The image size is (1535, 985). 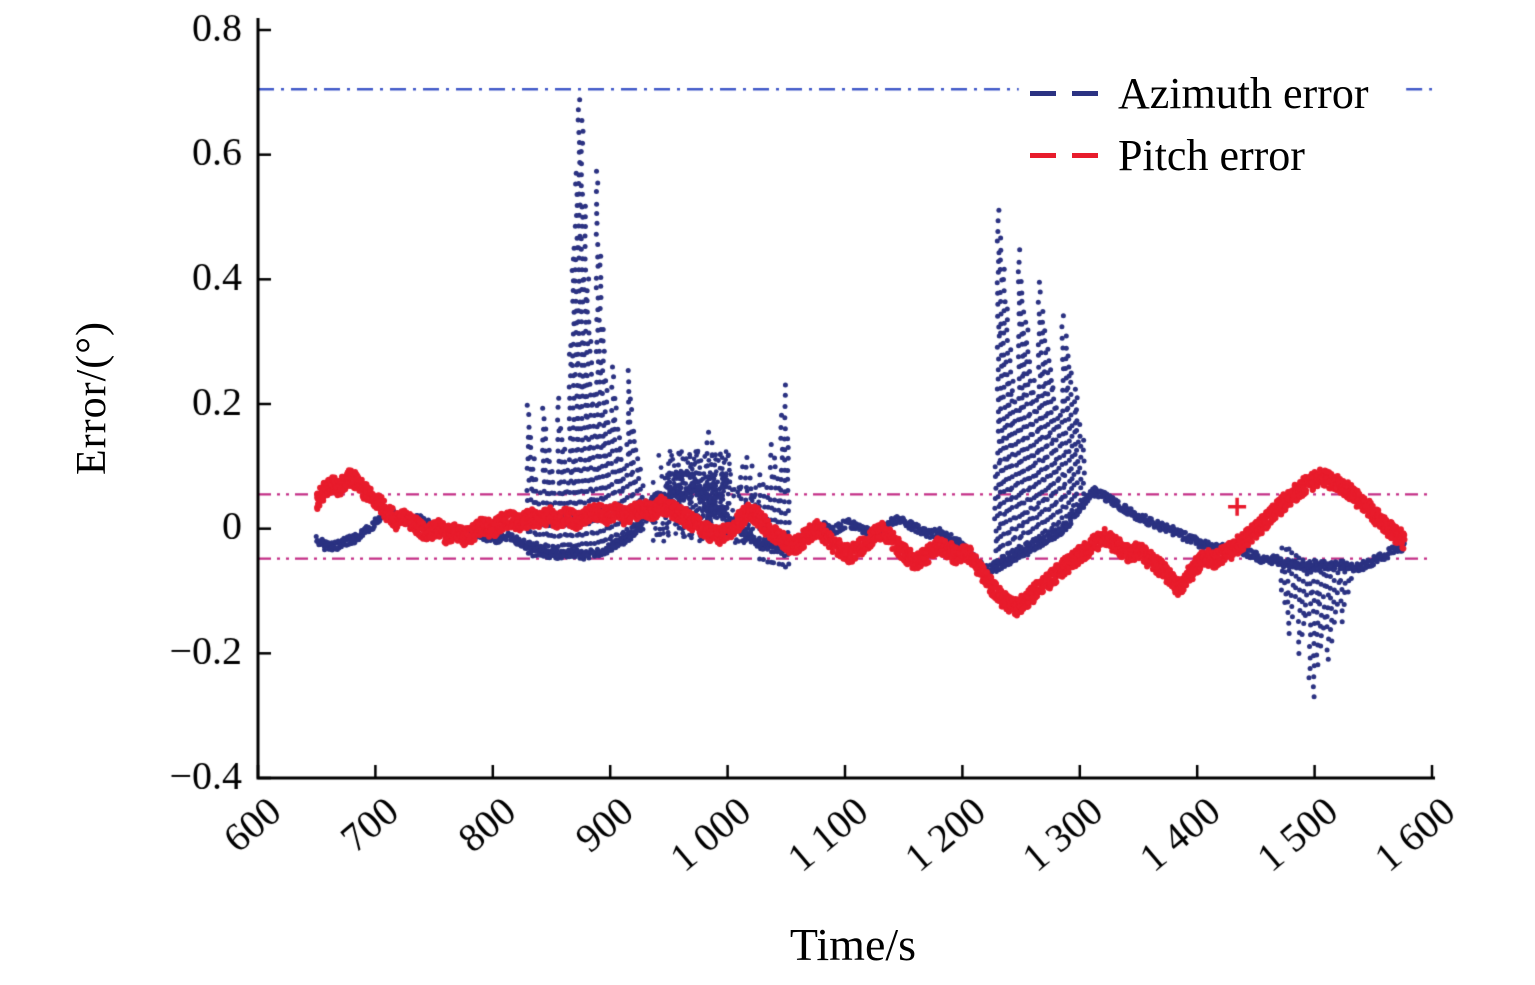 I want to click on y-axis-label: Error/(°), so click(x=92, y=398).